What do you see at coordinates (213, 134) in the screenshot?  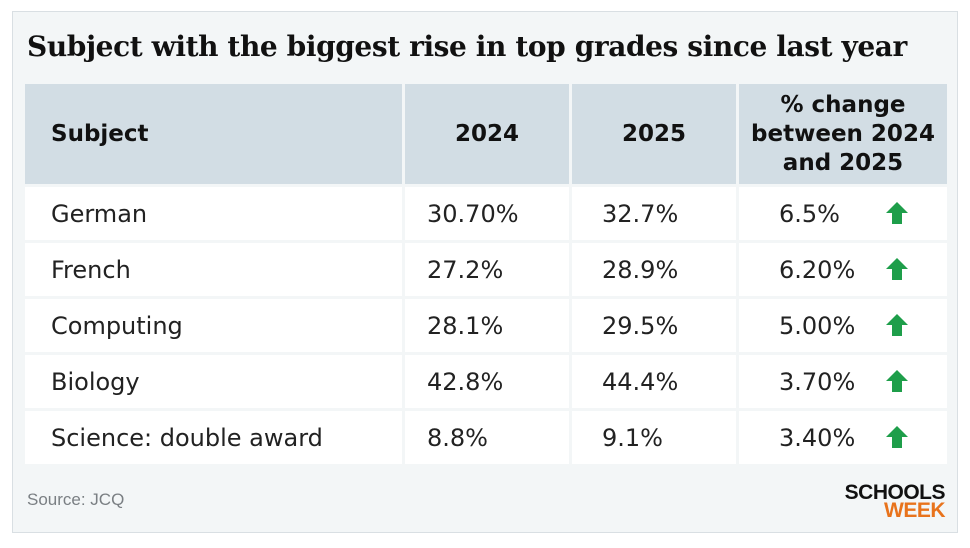 I see `header-subject: Subject` at bounding box center [213, 134].